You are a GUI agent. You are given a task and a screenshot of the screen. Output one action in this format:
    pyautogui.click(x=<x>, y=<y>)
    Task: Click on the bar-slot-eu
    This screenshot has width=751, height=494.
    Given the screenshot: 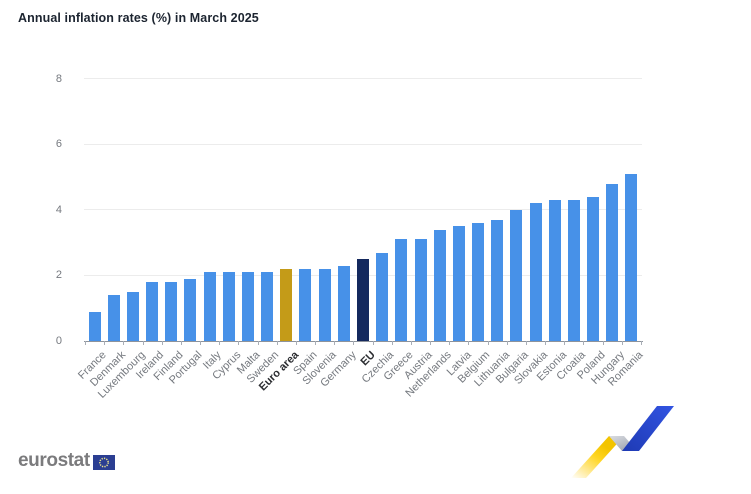 What is the action you would take?
    pyautogui.click(x=362, y=210)
    